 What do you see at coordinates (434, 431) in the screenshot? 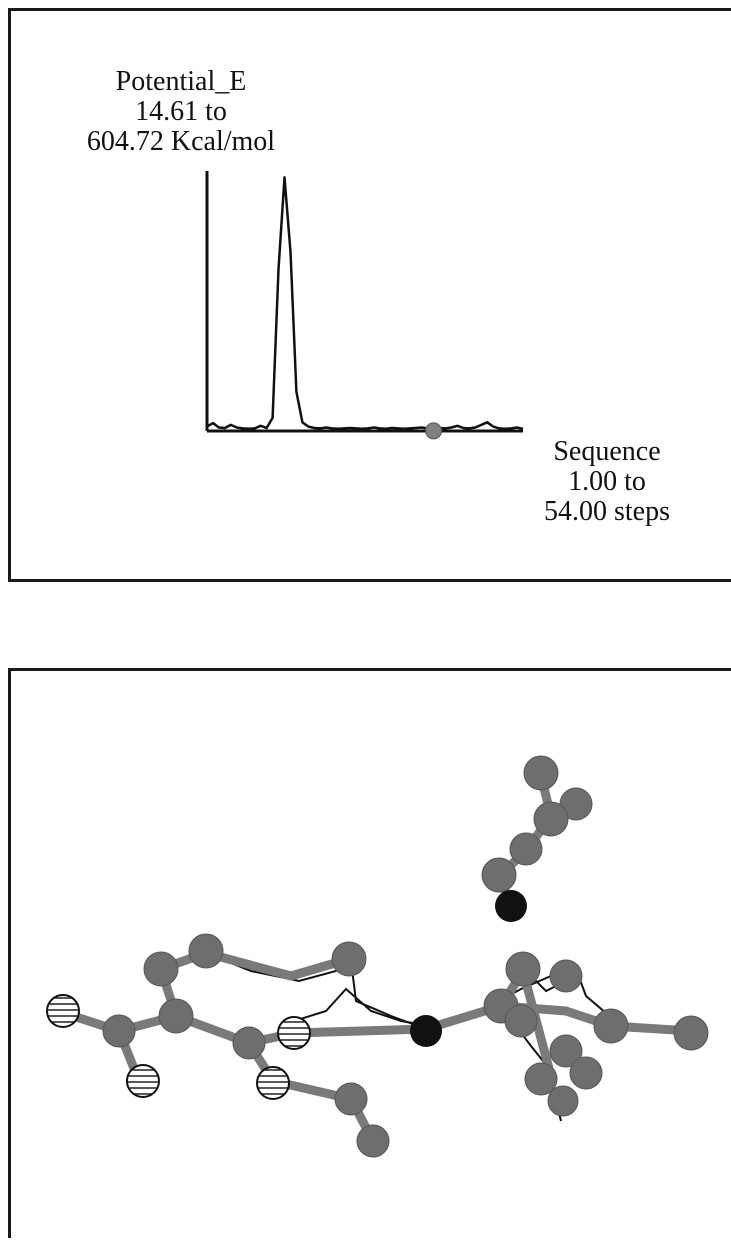
I see `current-step-marker` at bounding box center [434, 431].